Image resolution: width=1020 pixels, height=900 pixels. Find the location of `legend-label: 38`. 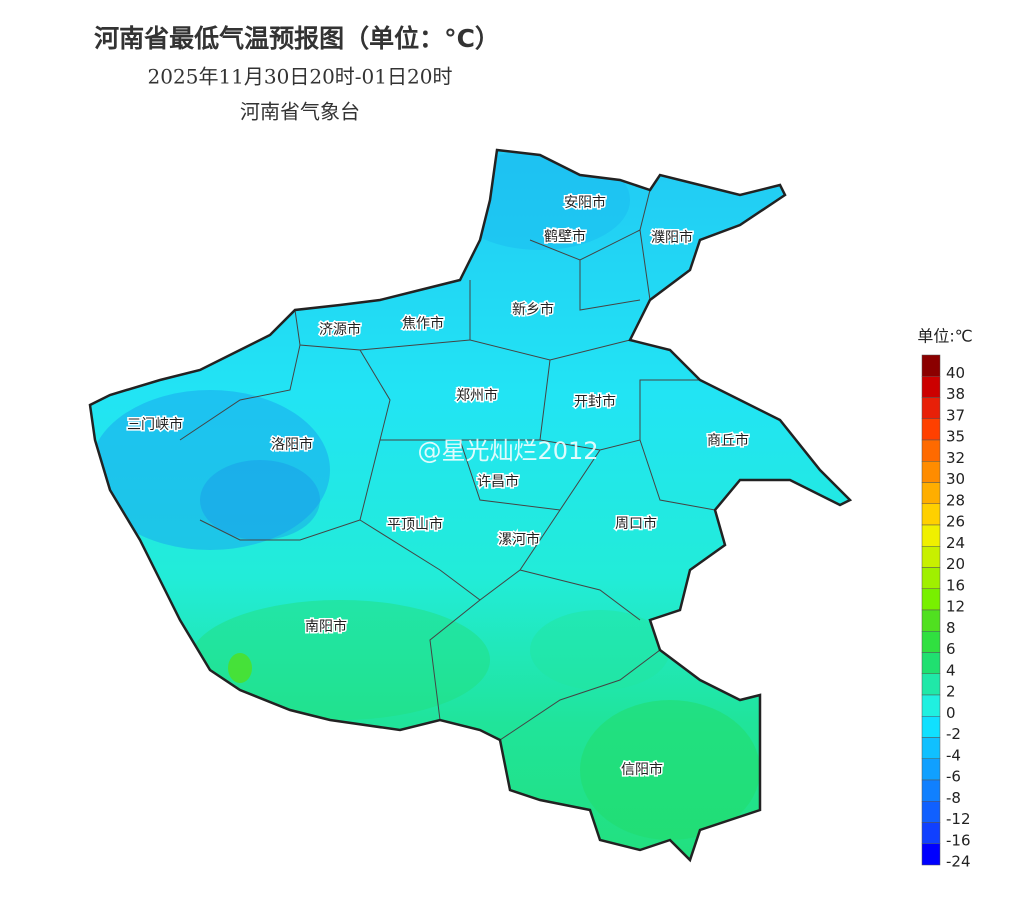

legend-label: 38 is located at coordinates (955, 394).